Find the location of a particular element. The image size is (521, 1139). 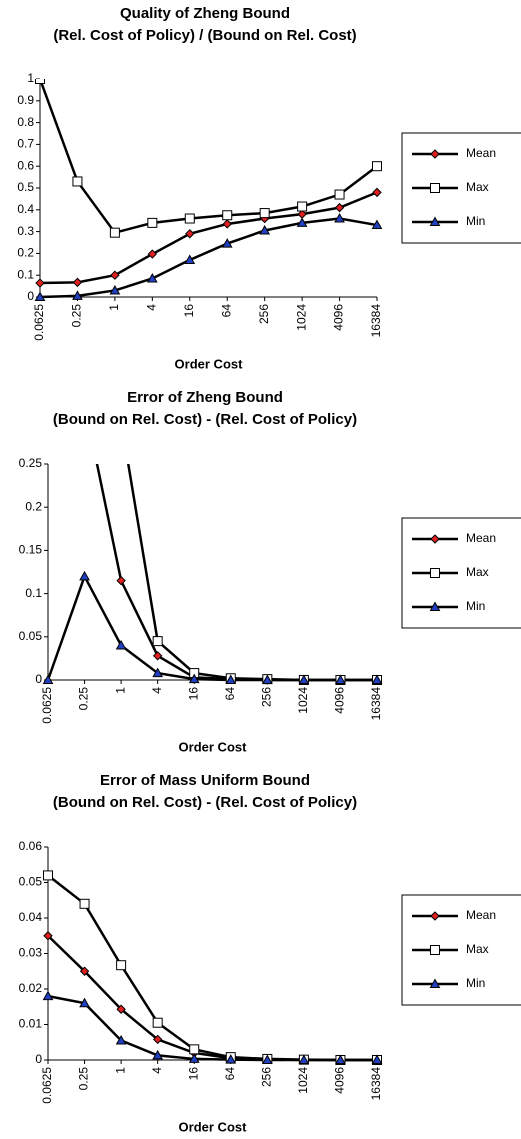

y-tick-label: 0 is located at coordinates (38, 1059).